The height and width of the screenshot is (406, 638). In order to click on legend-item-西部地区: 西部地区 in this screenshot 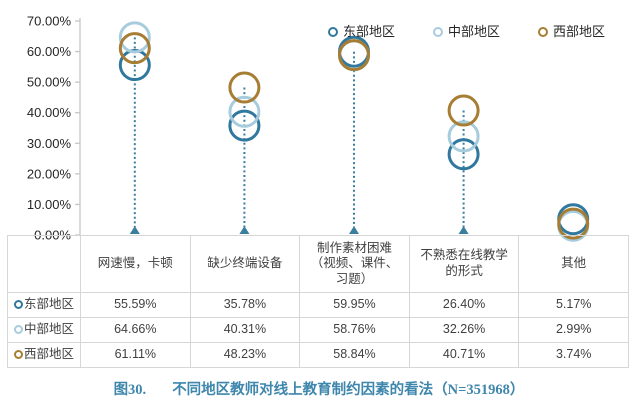, I will do `click(571, 31)`.